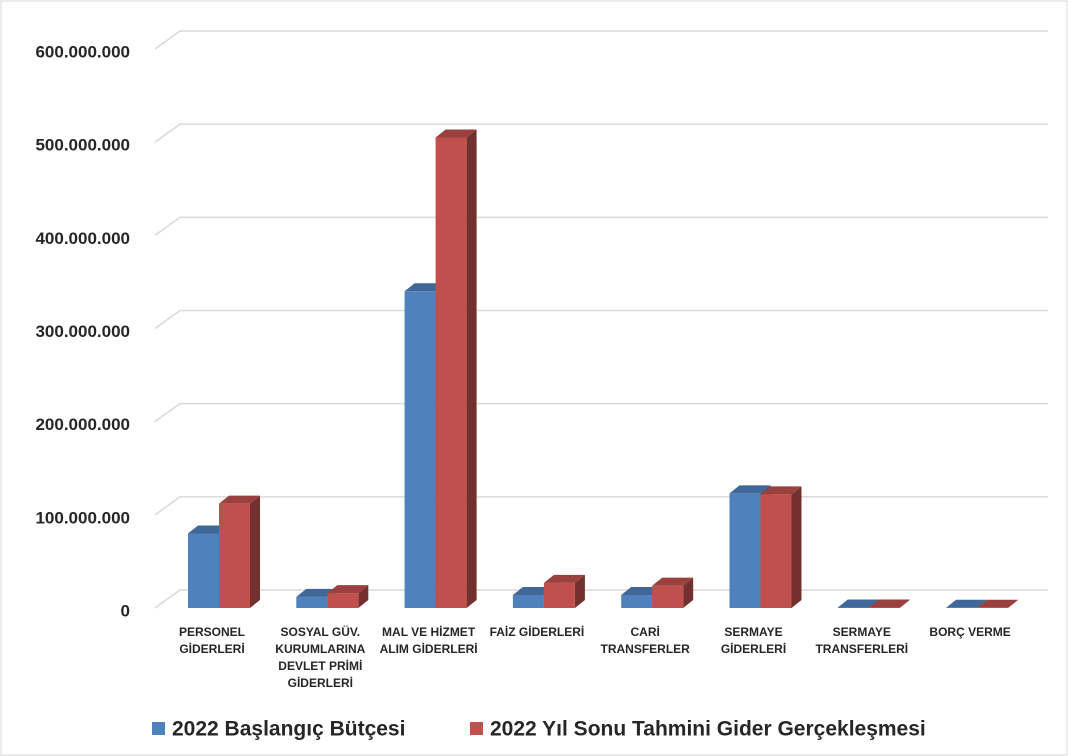 The image size is (1068, 756). What do you see at coordinates (82, 238) in the screenshot?
I see `y-tick-label: 400.000.000` at bounding box center [82, 238].